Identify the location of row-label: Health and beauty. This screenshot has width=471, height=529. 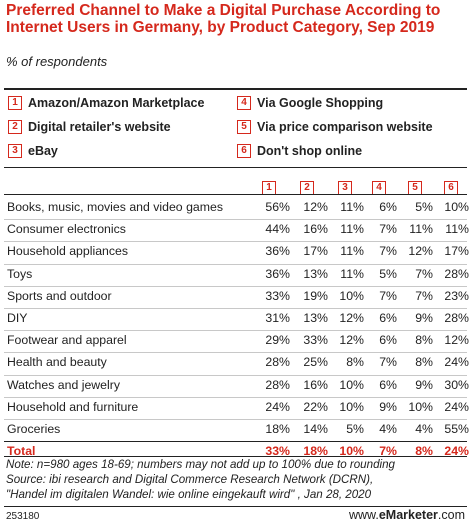
(57, 362).